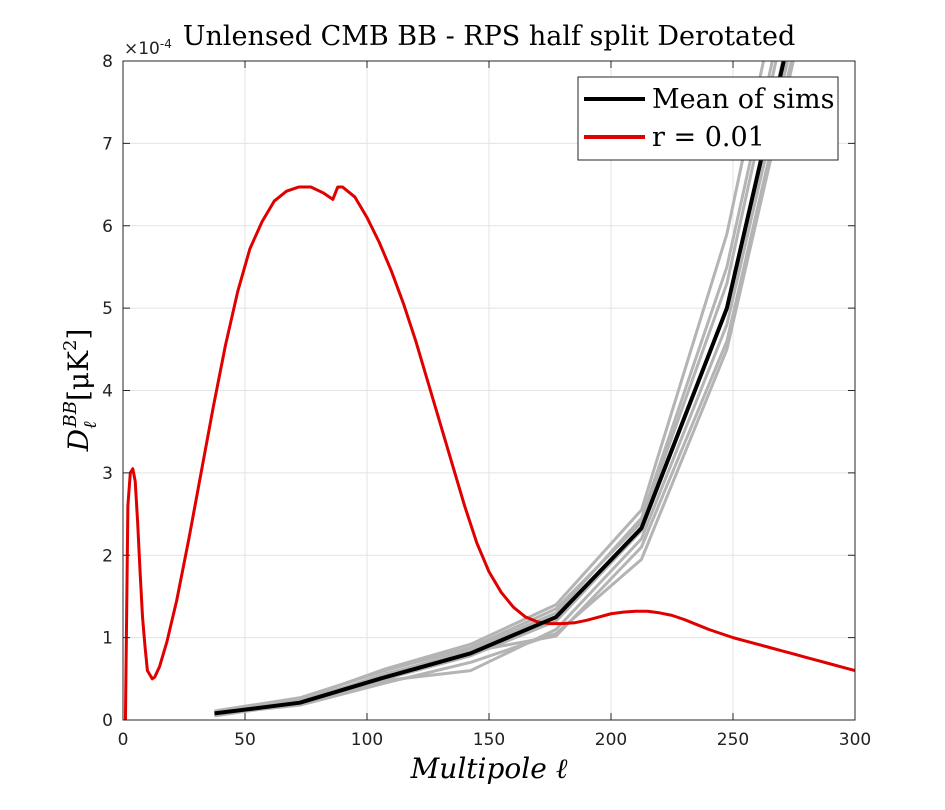 This screenshot has width=945, height=810. Describe the element at coordinates (107, 639) in the screenshot. I see `y-tick-label: 1` at that location.